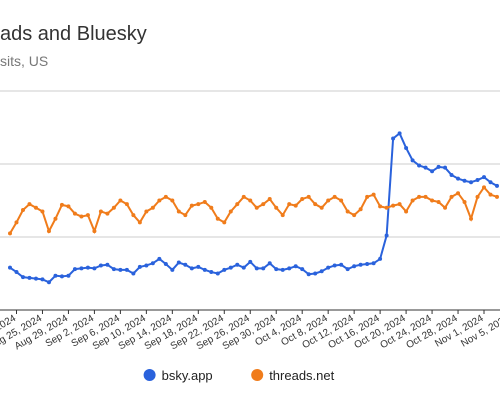  What do you see at coordinates (73, 34) in the screenshot?
I see `chart-title: ads and Bluesky` at bounding box center [73, 34].